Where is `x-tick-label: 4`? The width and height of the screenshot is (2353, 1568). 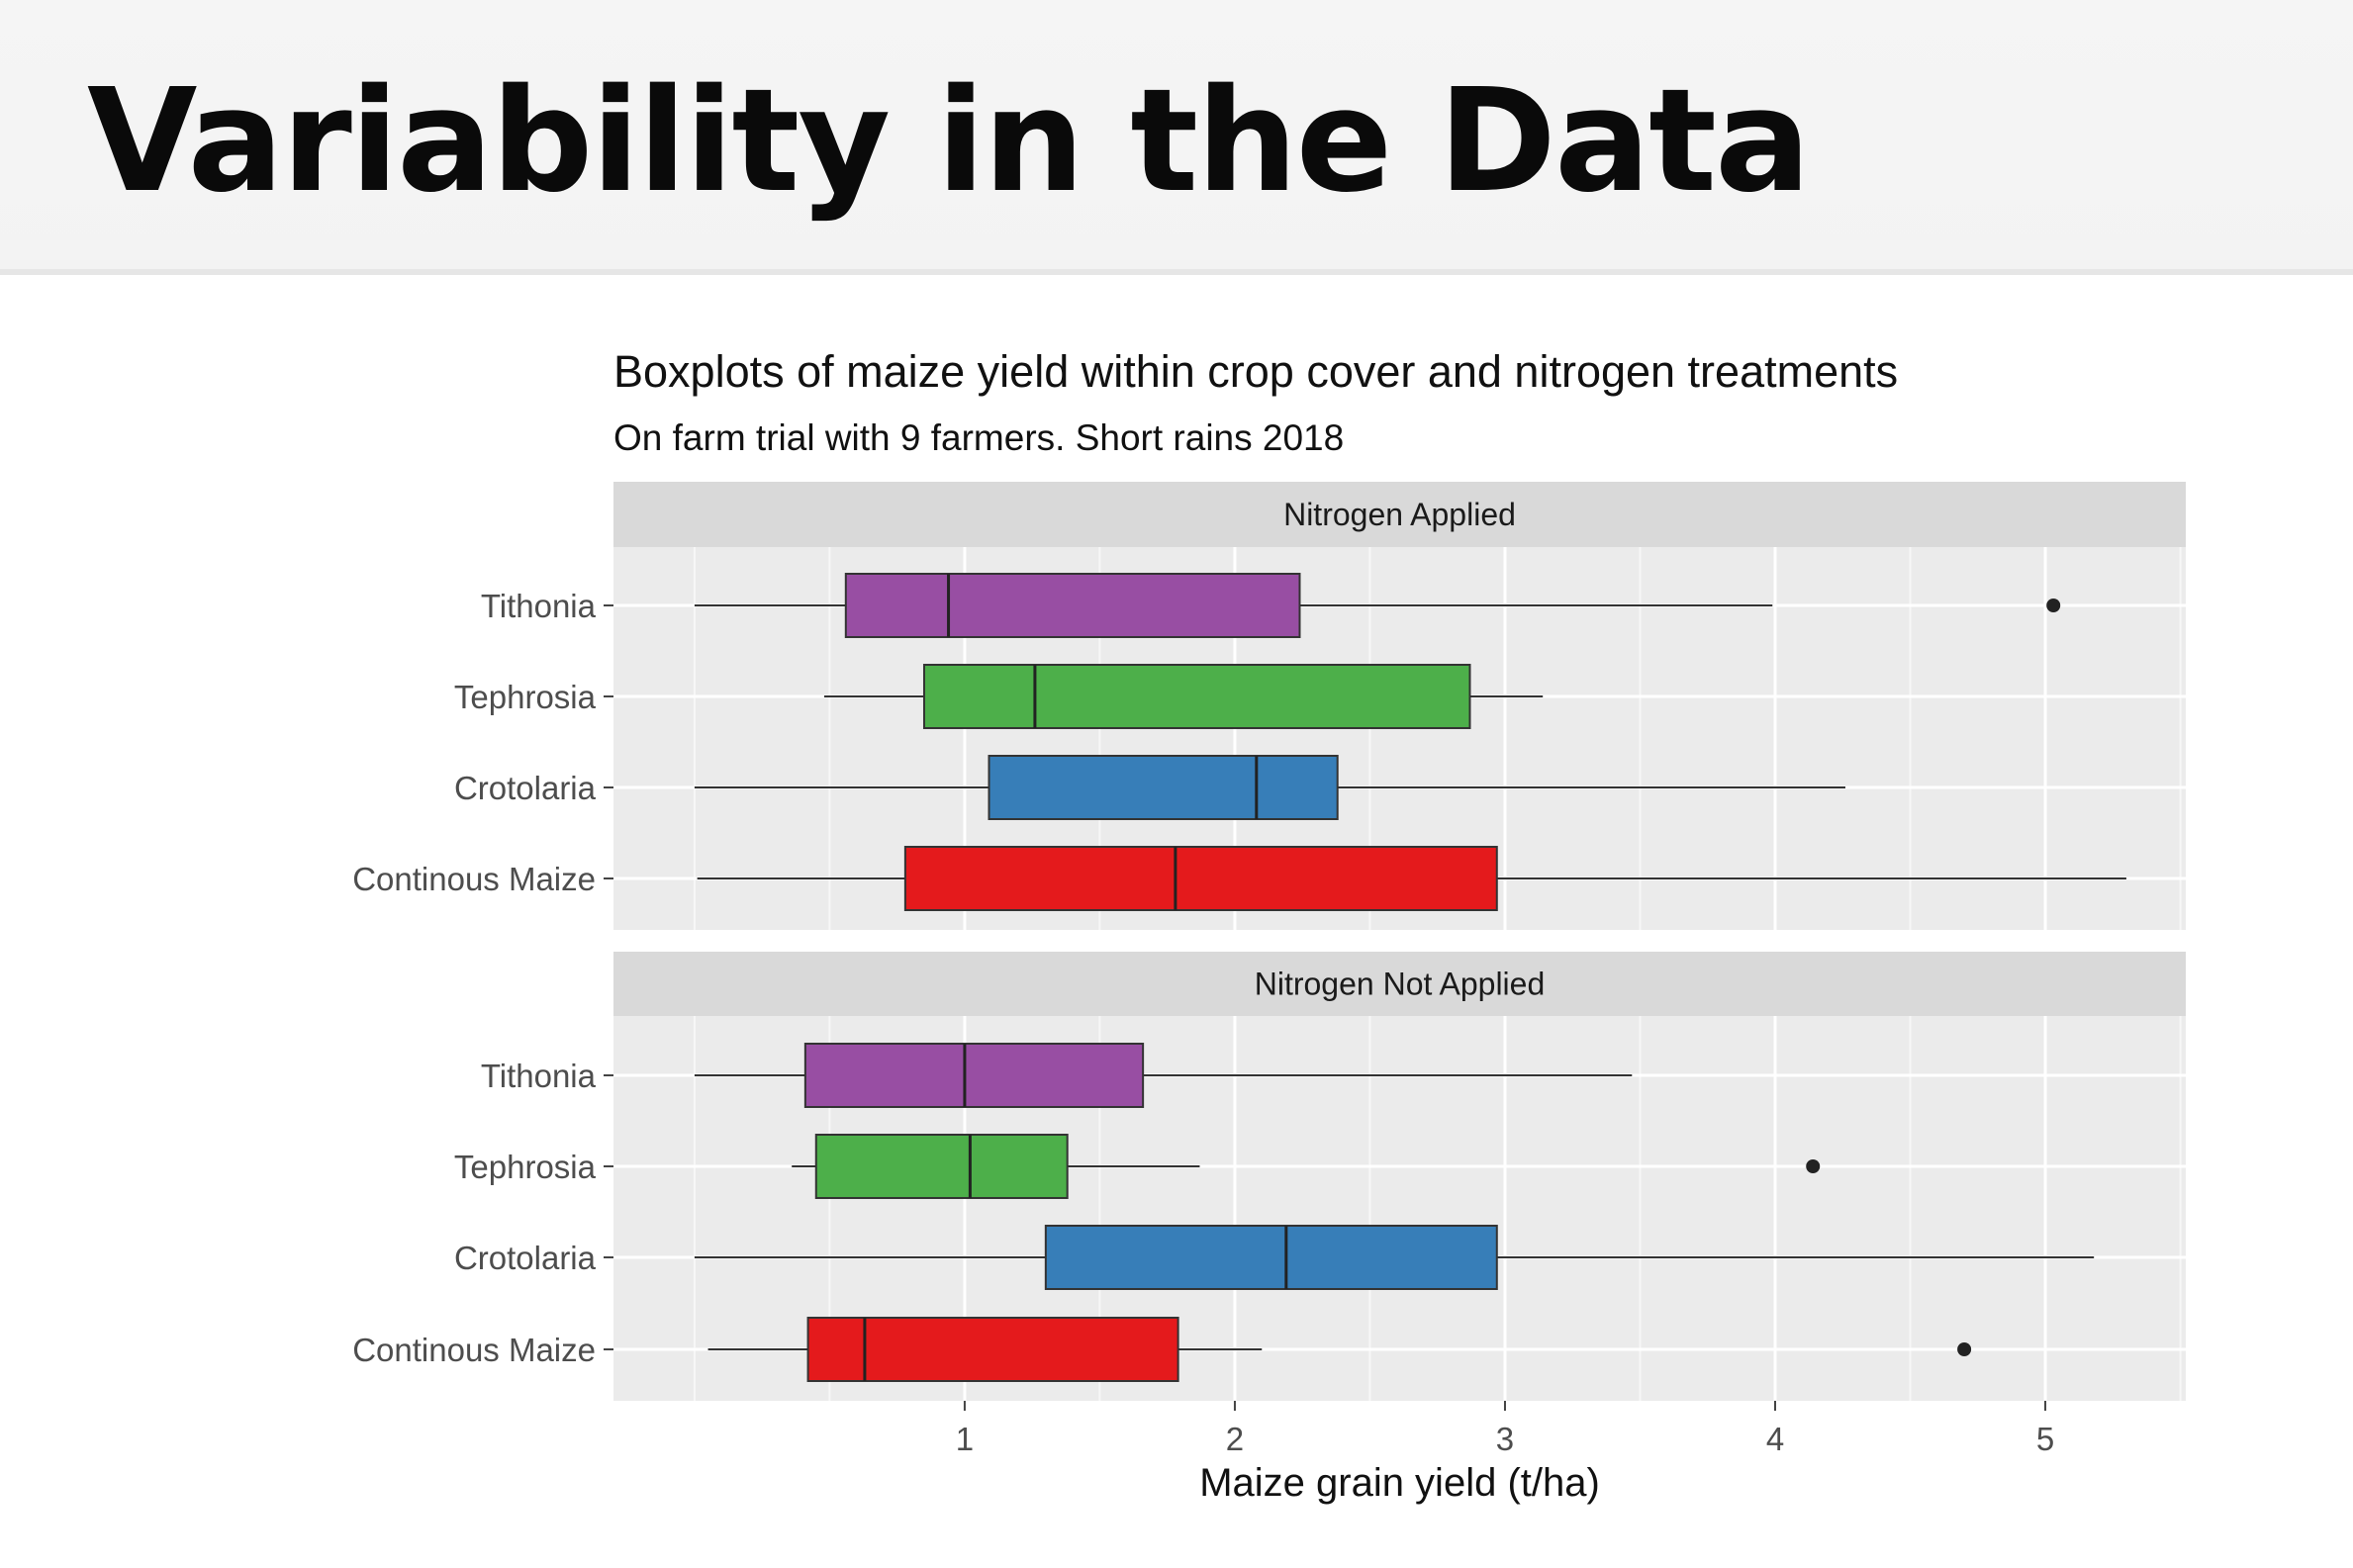 x-tick-label: 4 is located at coordinates (1775, 1439).